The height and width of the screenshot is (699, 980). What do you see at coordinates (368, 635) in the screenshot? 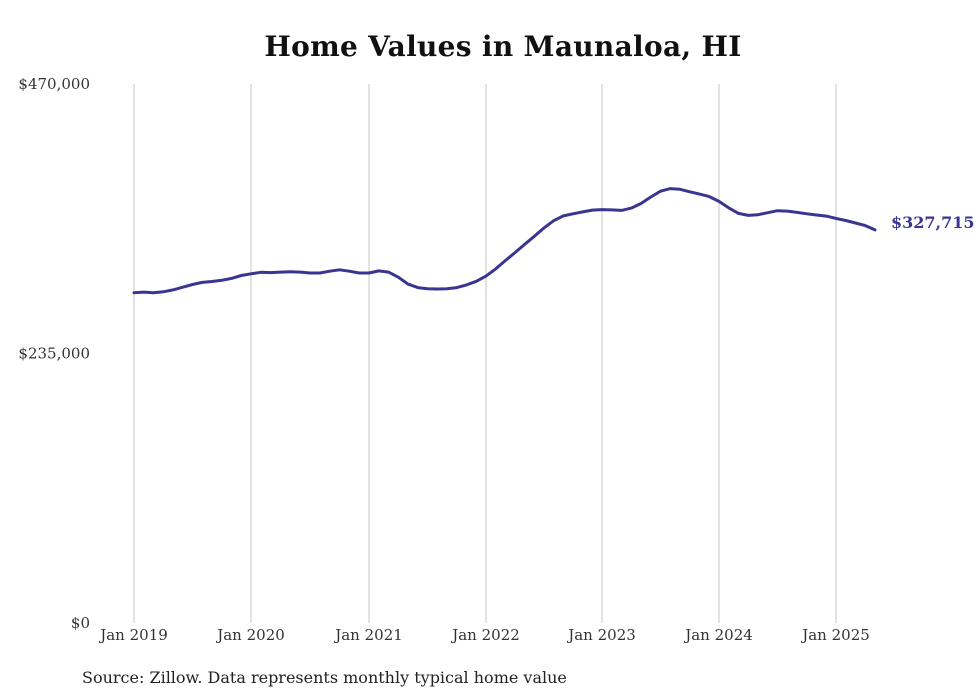
I see `x-tick-label: Jan 2021` at bounding box center [368, 635].